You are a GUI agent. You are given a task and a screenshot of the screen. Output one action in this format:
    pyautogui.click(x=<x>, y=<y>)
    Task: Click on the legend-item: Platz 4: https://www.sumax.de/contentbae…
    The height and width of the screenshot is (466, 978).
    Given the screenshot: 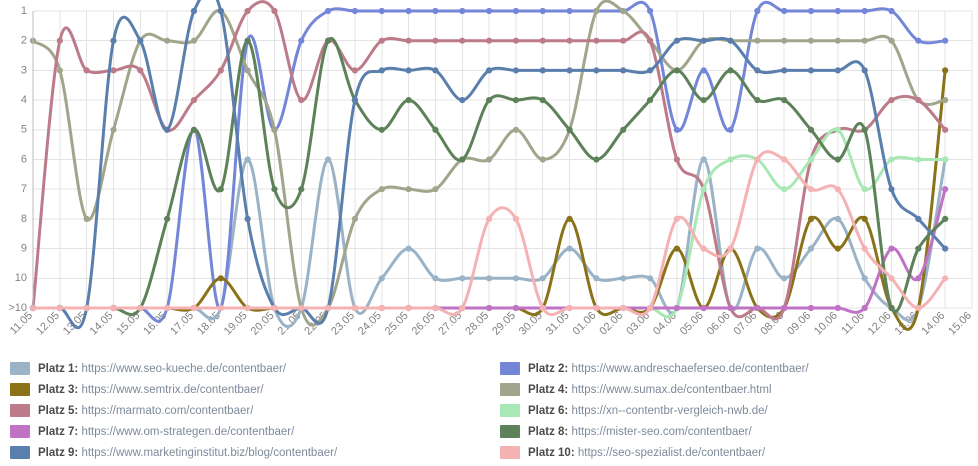 What is the action you would take?
    pyautogui.click(x=739, y=389)
    